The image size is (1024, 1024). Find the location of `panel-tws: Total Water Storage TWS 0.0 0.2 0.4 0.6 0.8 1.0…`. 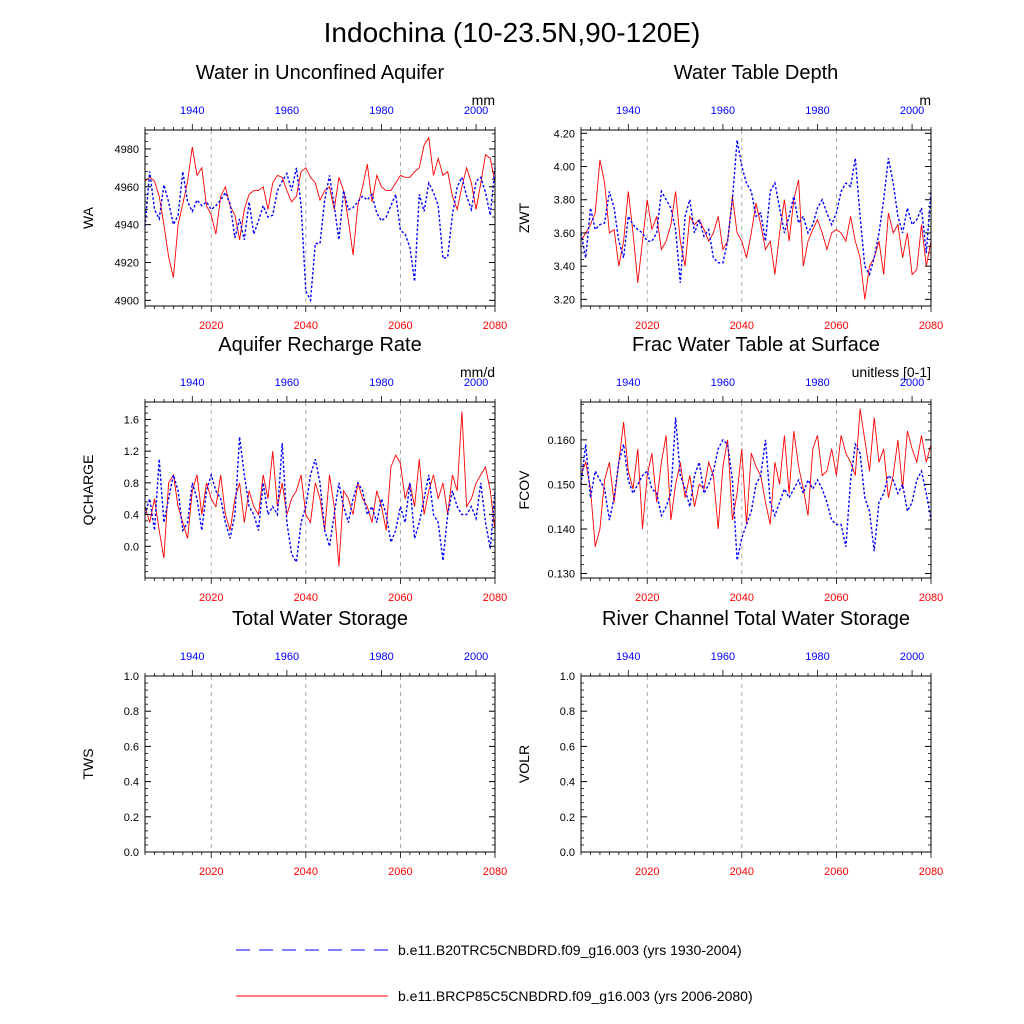

panel-tws: Total Water Storage TWS 0.0 0.2 0.4 0.6 0.8 1.0… is located at coordinates (293, 743).